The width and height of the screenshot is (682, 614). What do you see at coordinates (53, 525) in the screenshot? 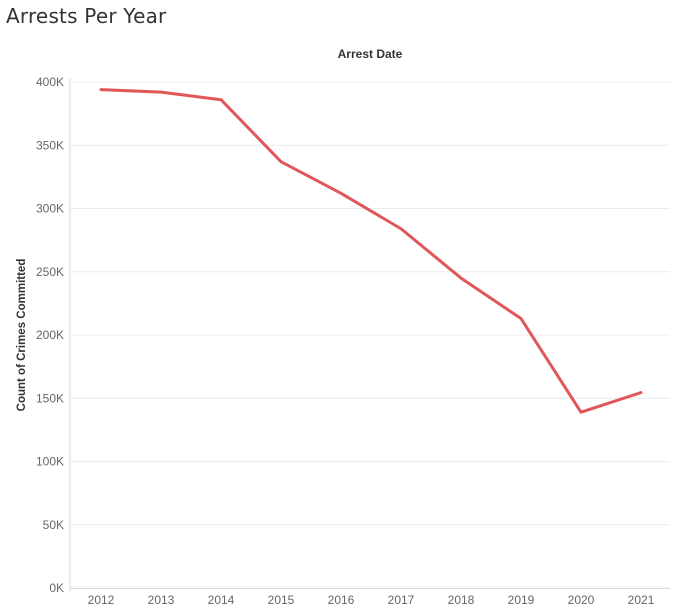
I see `y-tick-label: 50K` at bounding box center [53, 525].